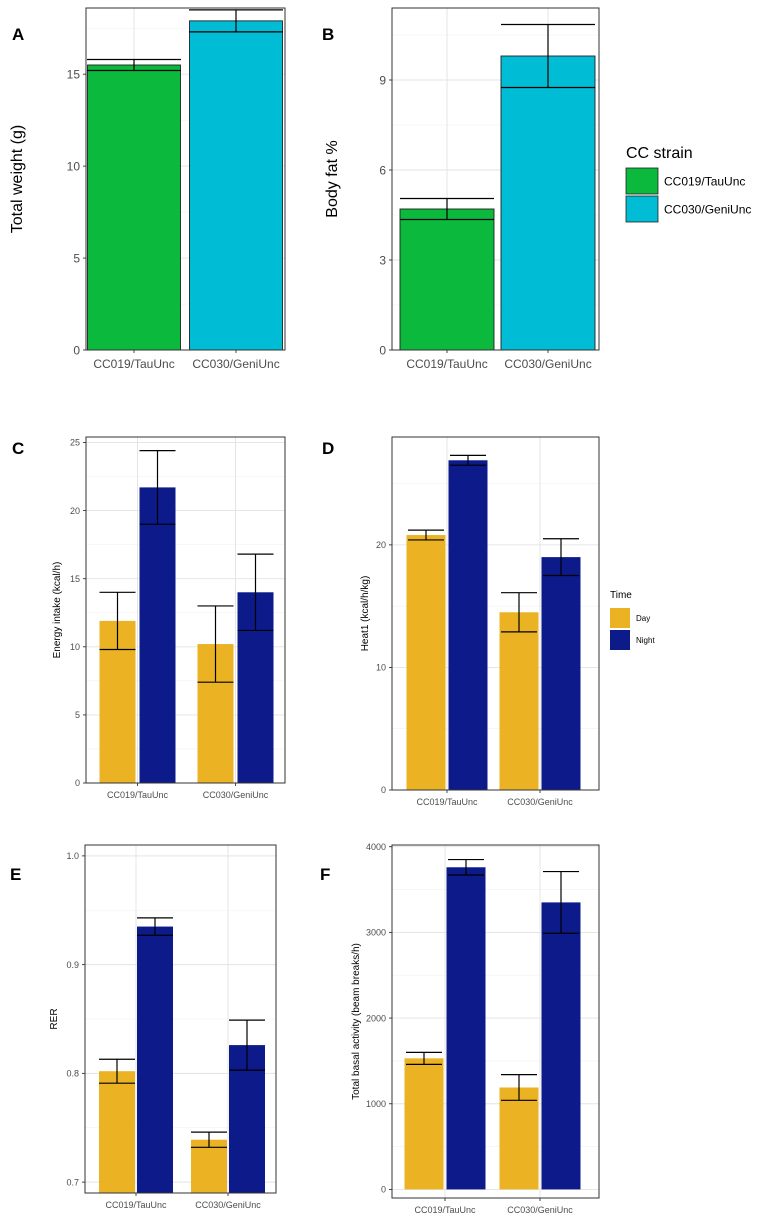 The width and height of the screenshot is (765, 1222). What do you see at coordinates (356, 1021) in the screenshot?
I see `y-axis-title: Total basal activity (beam breaks/h)` at bounding box center [356, 1021].